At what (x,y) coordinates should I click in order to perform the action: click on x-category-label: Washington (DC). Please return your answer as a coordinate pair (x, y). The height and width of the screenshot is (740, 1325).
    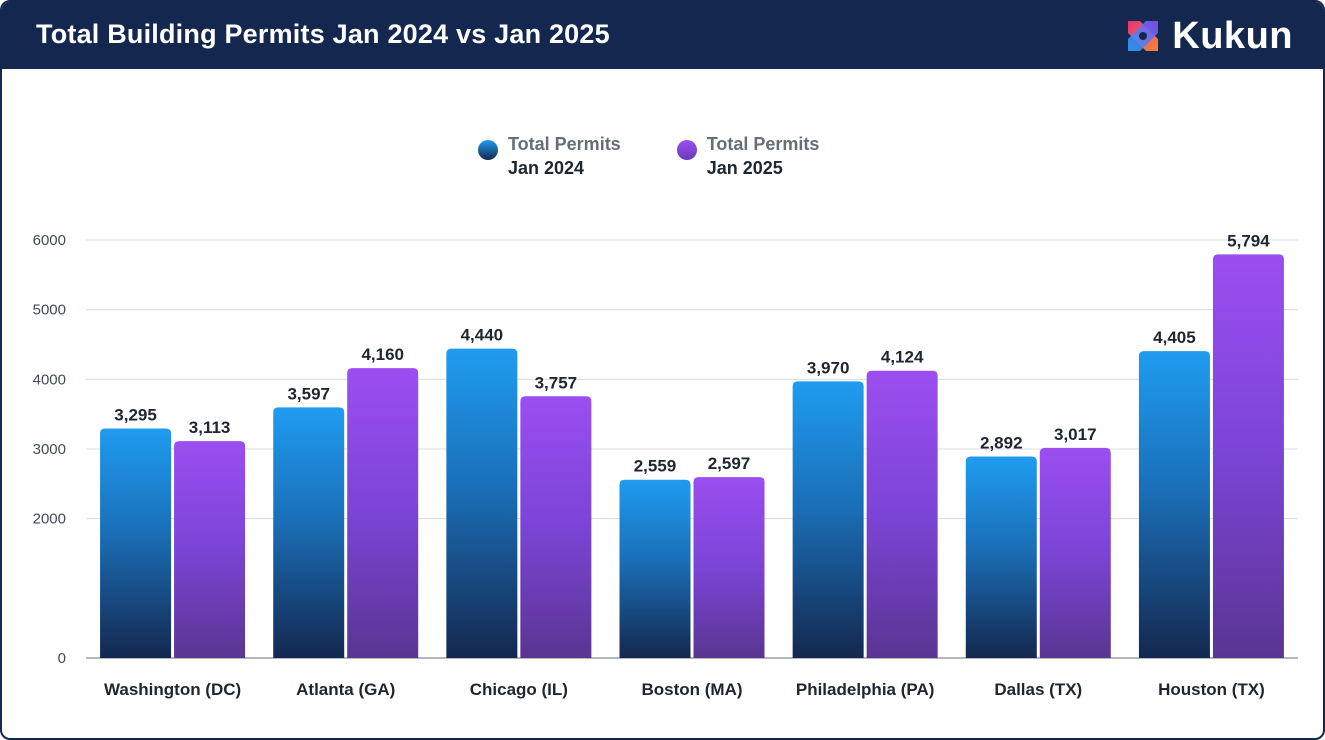
    Looking at the image, I should click on (172, 689).